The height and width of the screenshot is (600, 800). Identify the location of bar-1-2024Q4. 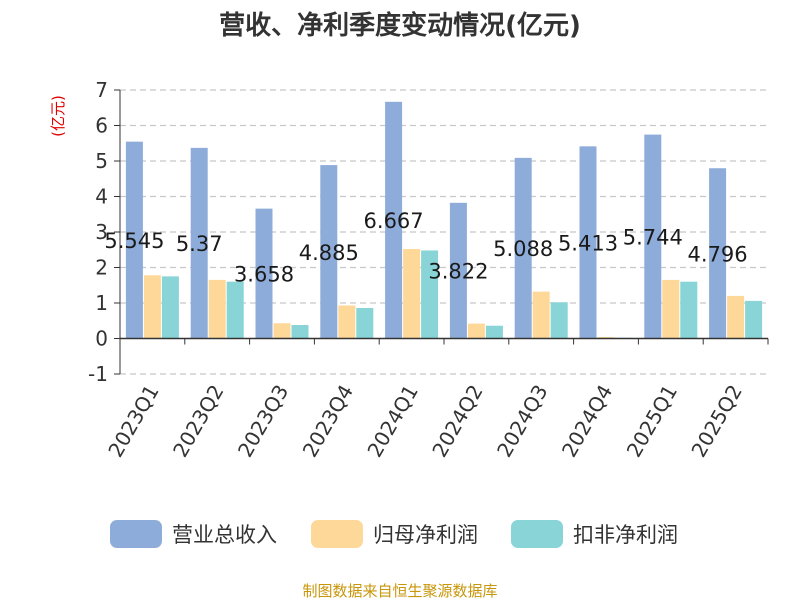
(588, 242).